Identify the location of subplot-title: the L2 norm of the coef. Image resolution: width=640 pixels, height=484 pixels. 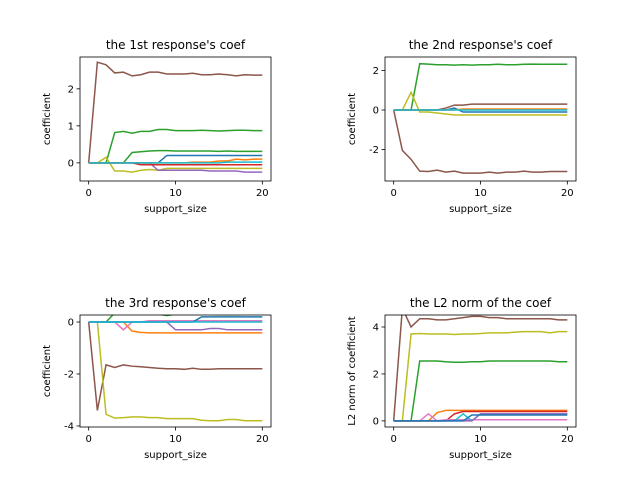
(481, 303).